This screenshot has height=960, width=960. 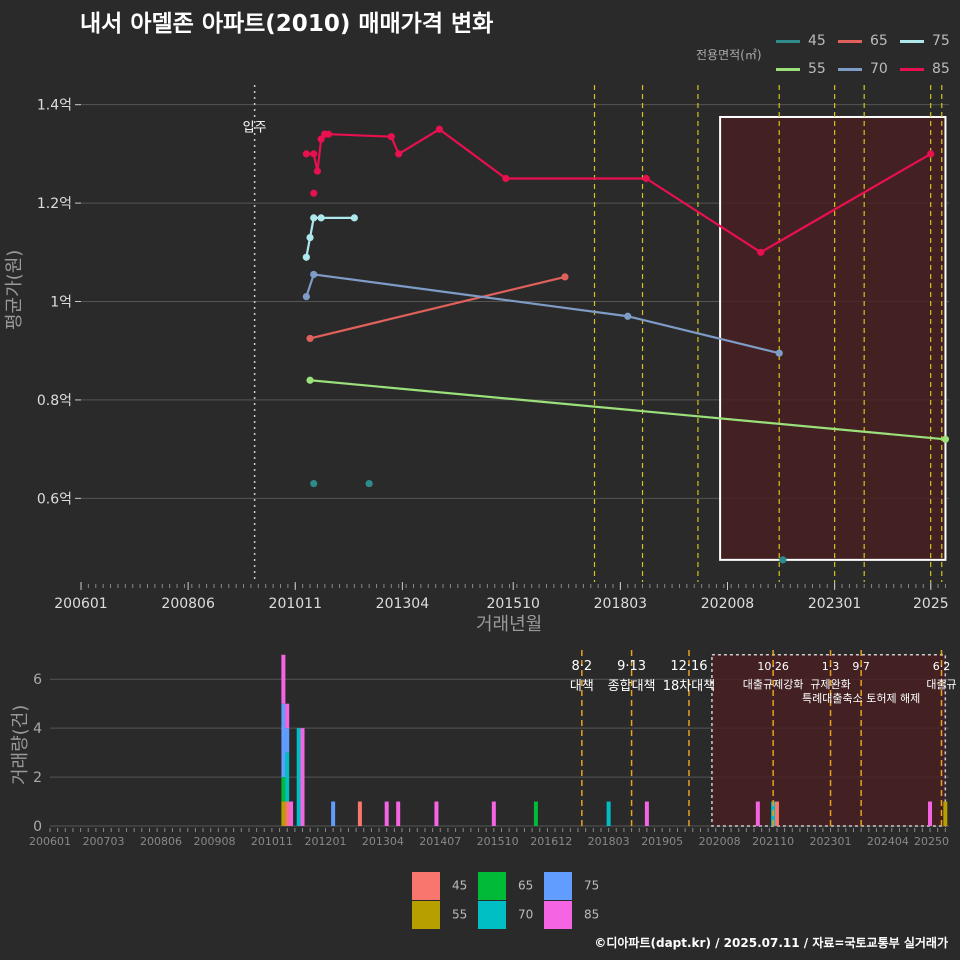 What do you see at coordinates (773, 684) in the screenshot?
I see `event-label: 대출규제강화` at bounding box center [773, 684].